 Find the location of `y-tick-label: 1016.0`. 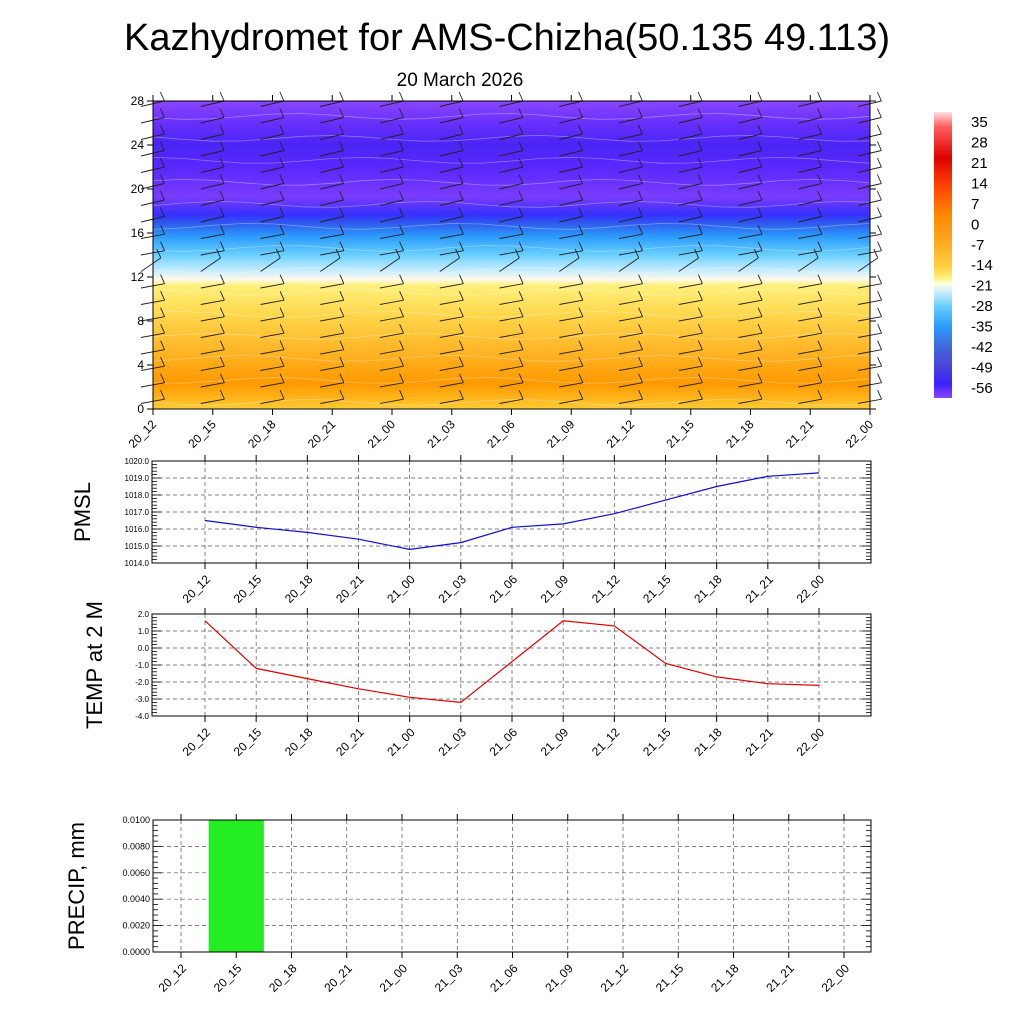

y-tick-label: 1016.0 is located at coordinates (137, 529).